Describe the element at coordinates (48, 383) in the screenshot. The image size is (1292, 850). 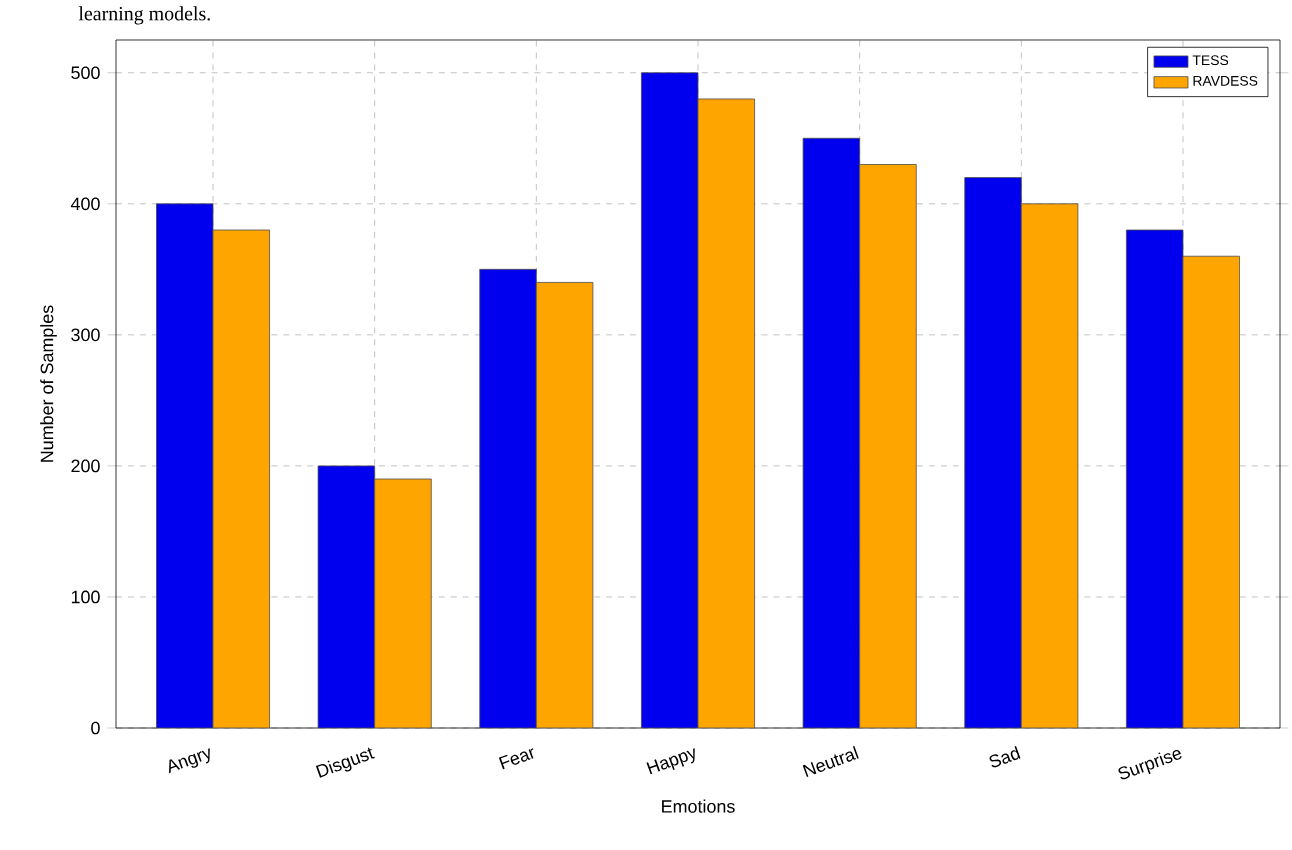
I see `y-axis-title: Number of Samples` at that location.